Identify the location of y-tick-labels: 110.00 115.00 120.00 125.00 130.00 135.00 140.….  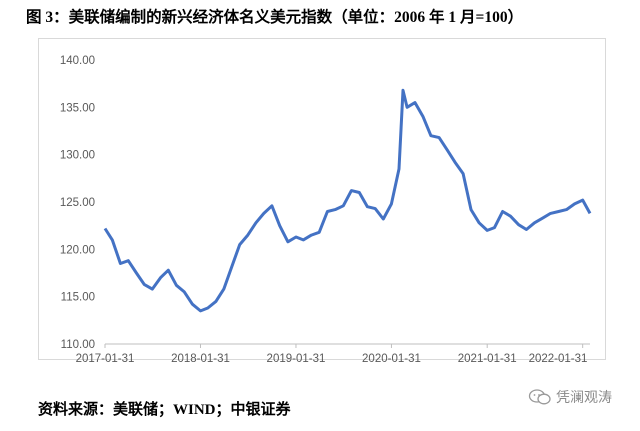
(77, 203).